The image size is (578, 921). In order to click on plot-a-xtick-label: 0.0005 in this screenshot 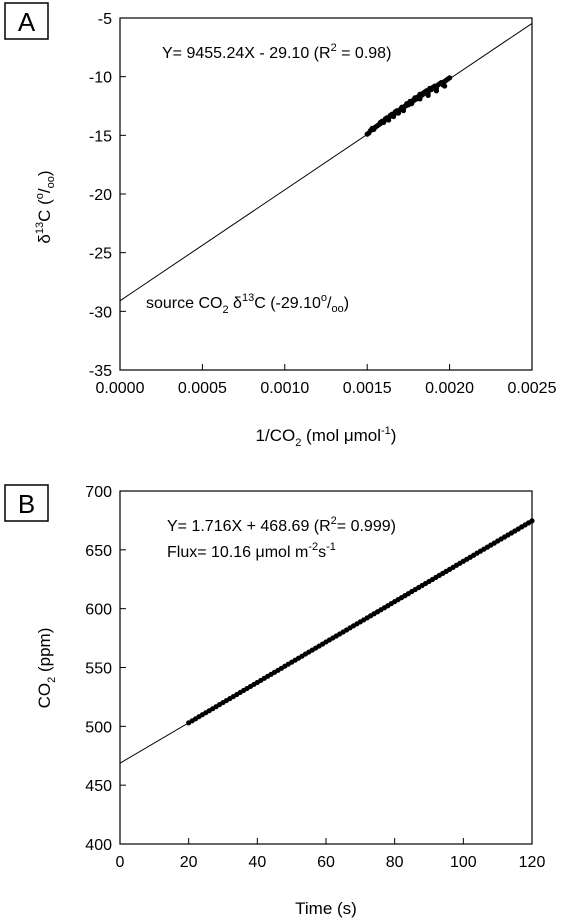, I will do `click(202, 388)`.